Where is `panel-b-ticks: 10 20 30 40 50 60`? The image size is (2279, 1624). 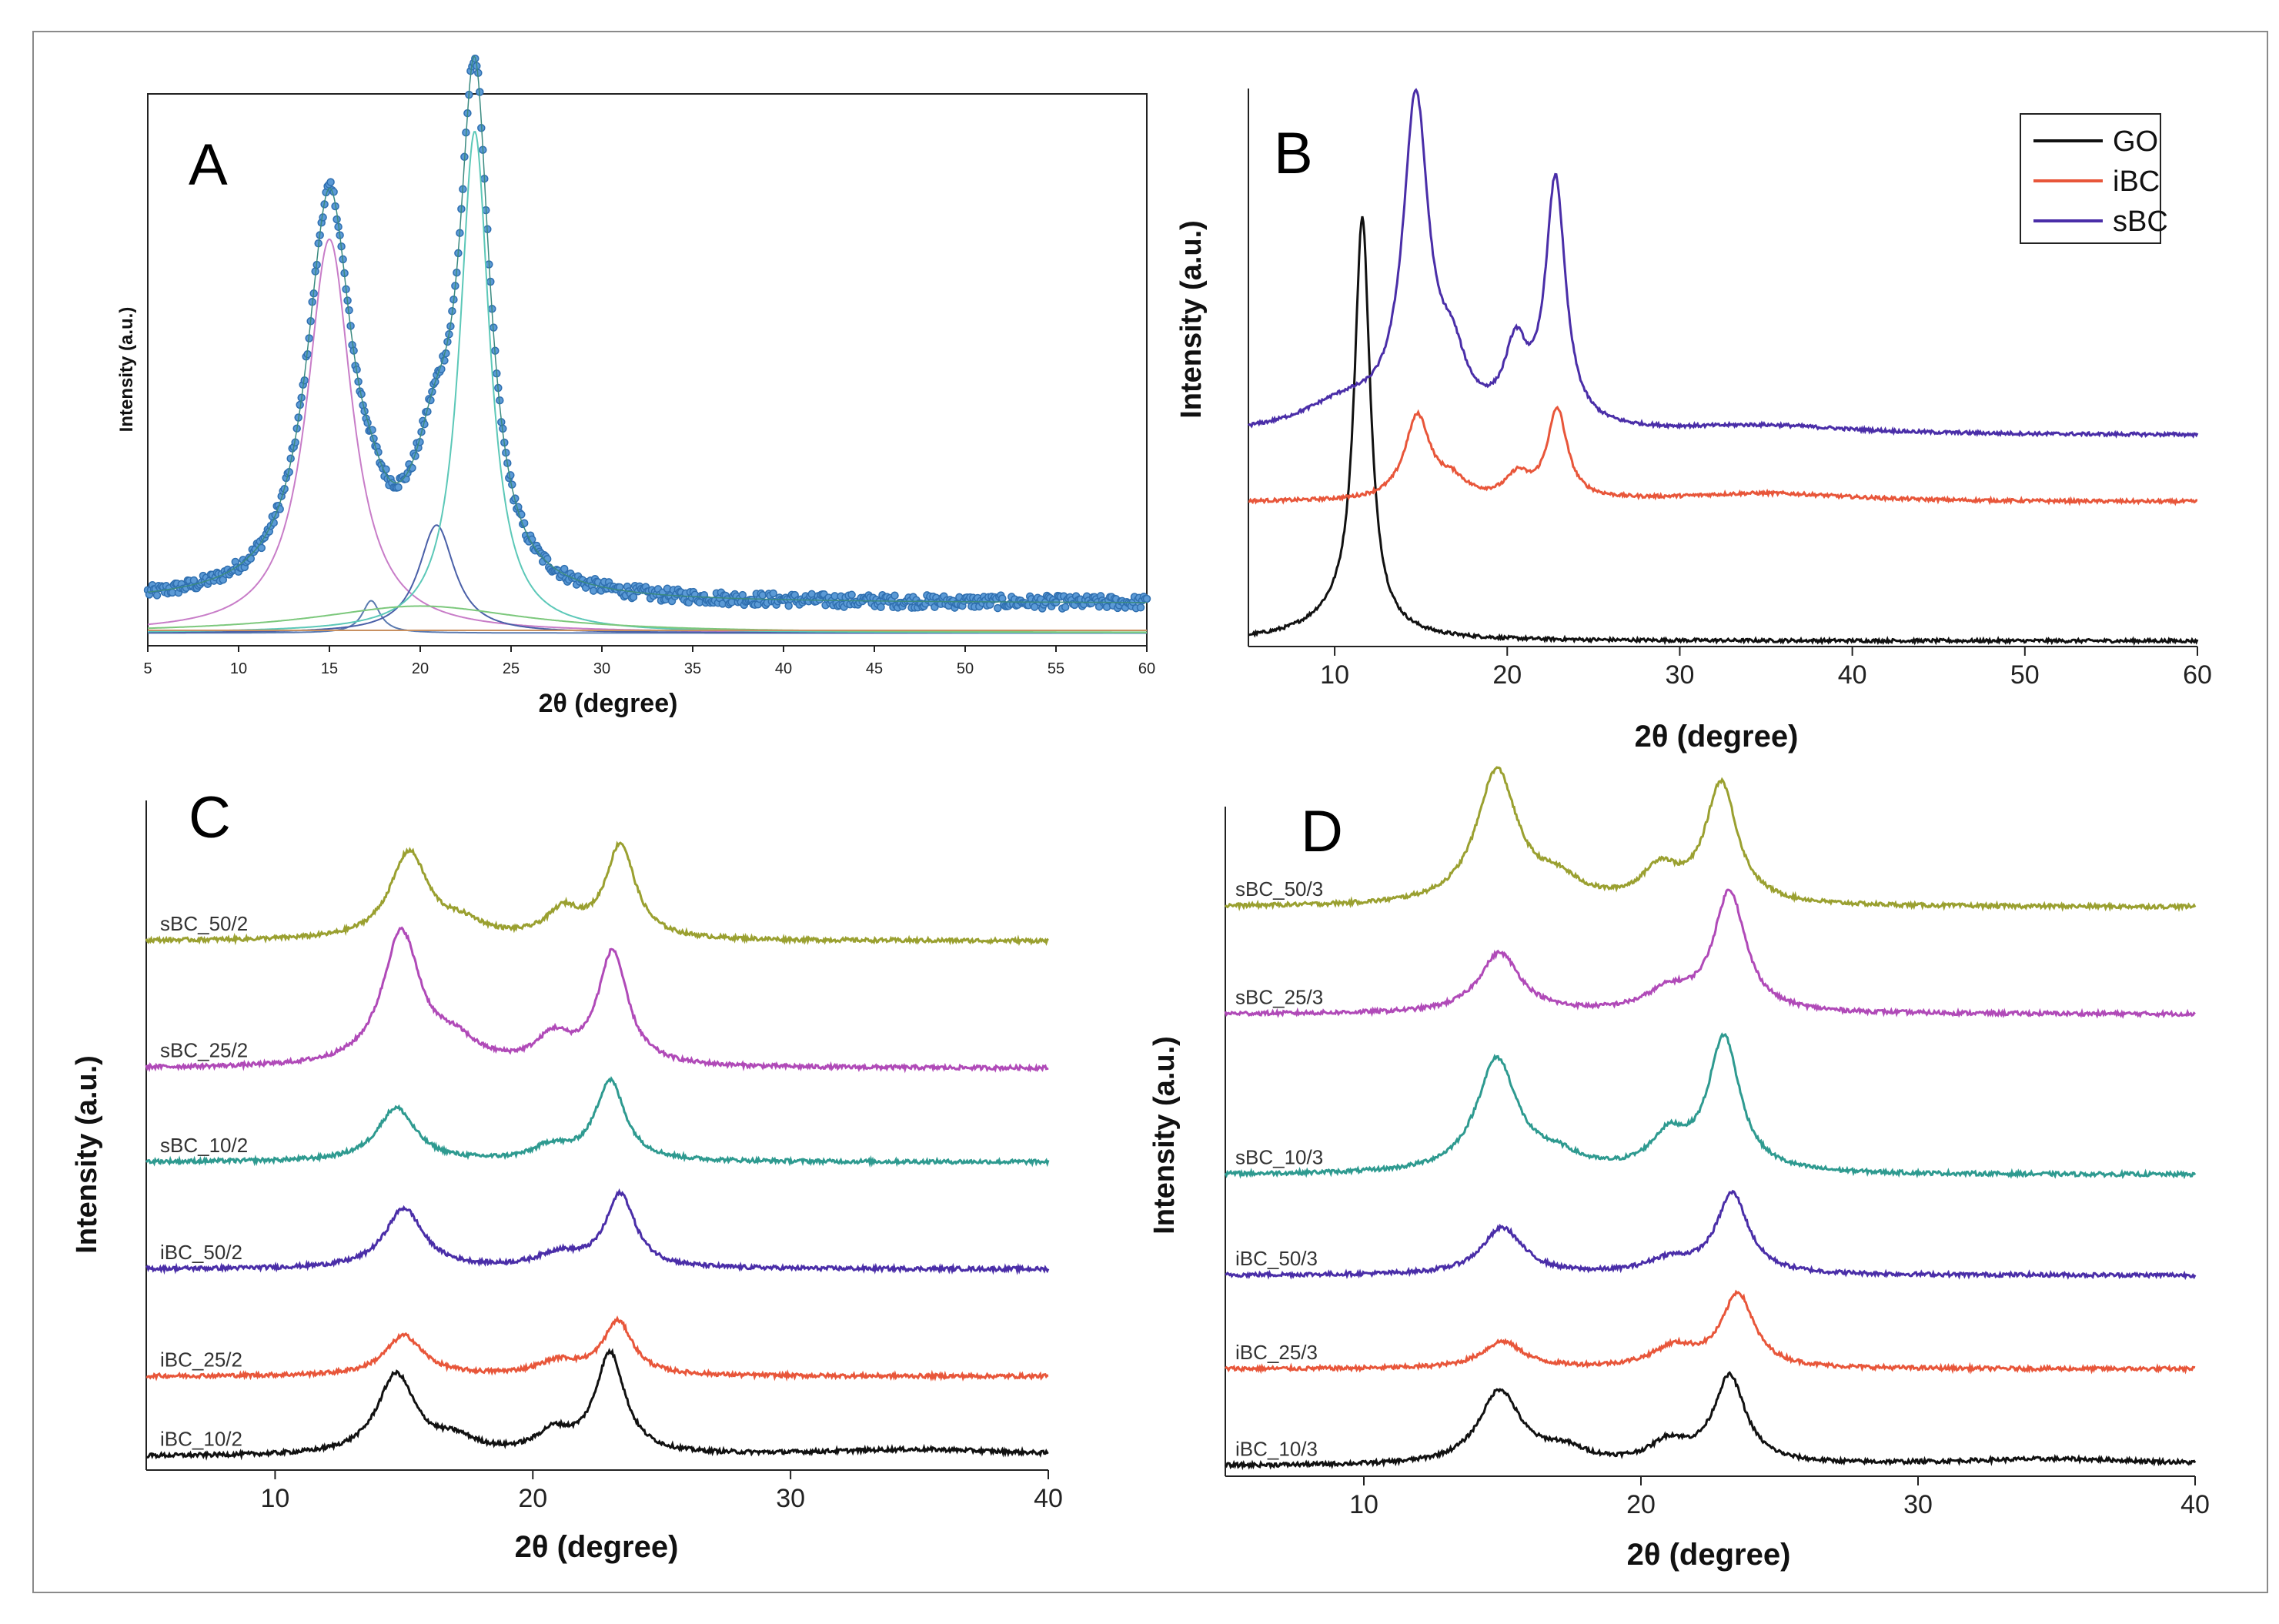
panel-b-ticks: 10 20 30 40 50 60 is located at coordinates (1766, 668).